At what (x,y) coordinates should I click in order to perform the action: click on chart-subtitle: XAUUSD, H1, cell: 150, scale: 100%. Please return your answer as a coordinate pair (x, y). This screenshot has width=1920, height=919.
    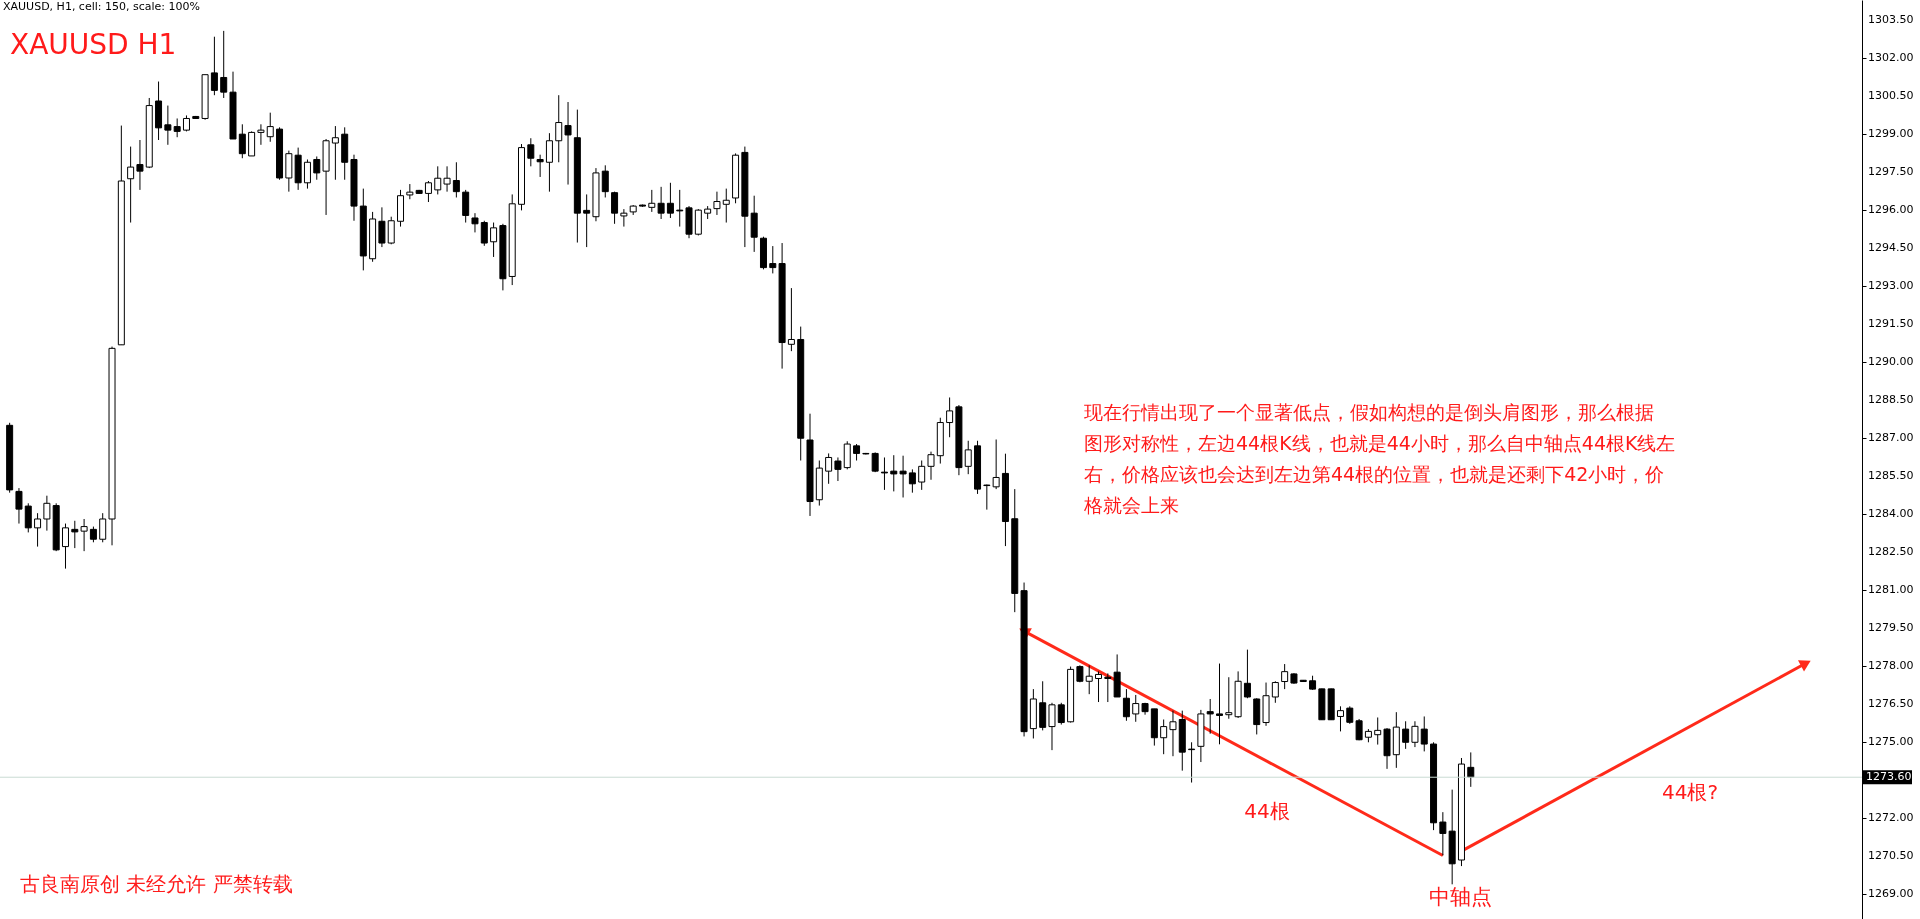
    Looking at the image, I should click on (101, 6).